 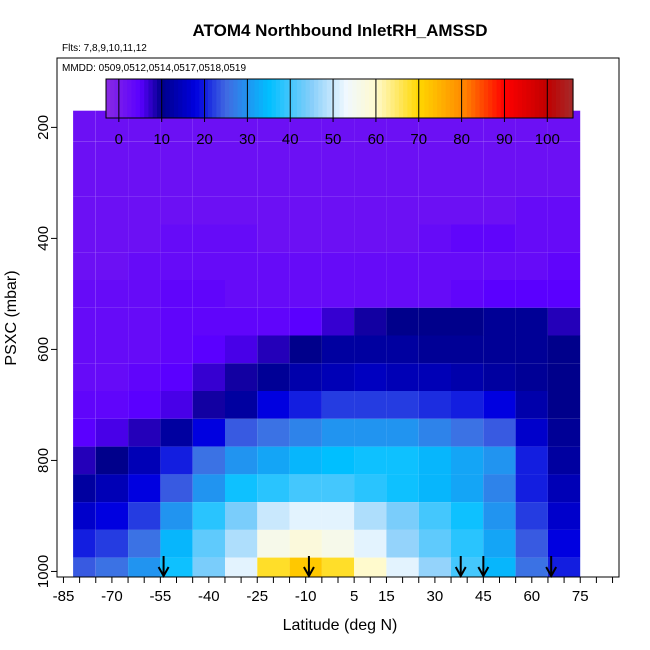 What do you see at coordinates (340, 625) in the screenshot?
I see `x-axis-label: Latitude (deg N)` at bounding box center [340, 625].